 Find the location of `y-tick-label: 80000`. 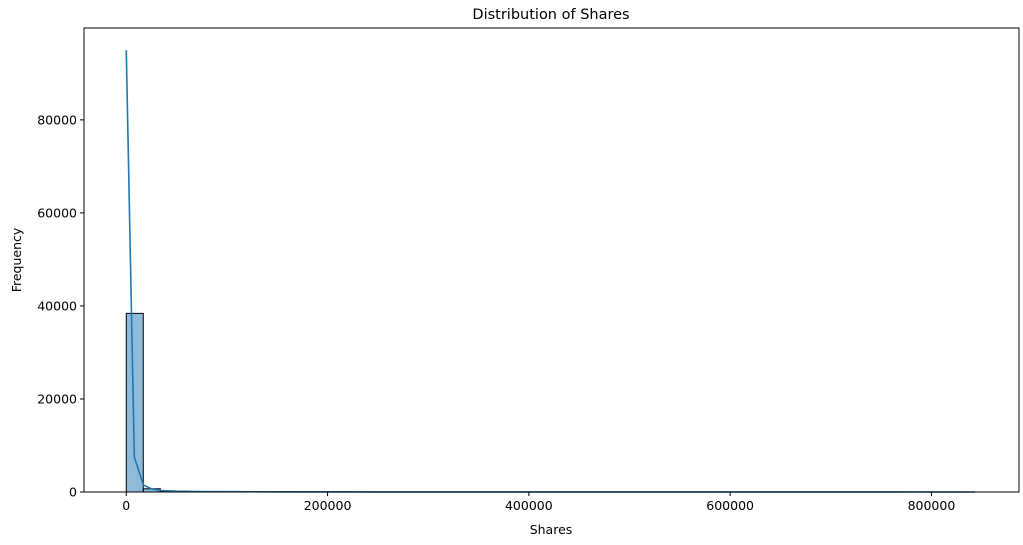

y-tick-label: 80000 is located at coordinates (57, 119).